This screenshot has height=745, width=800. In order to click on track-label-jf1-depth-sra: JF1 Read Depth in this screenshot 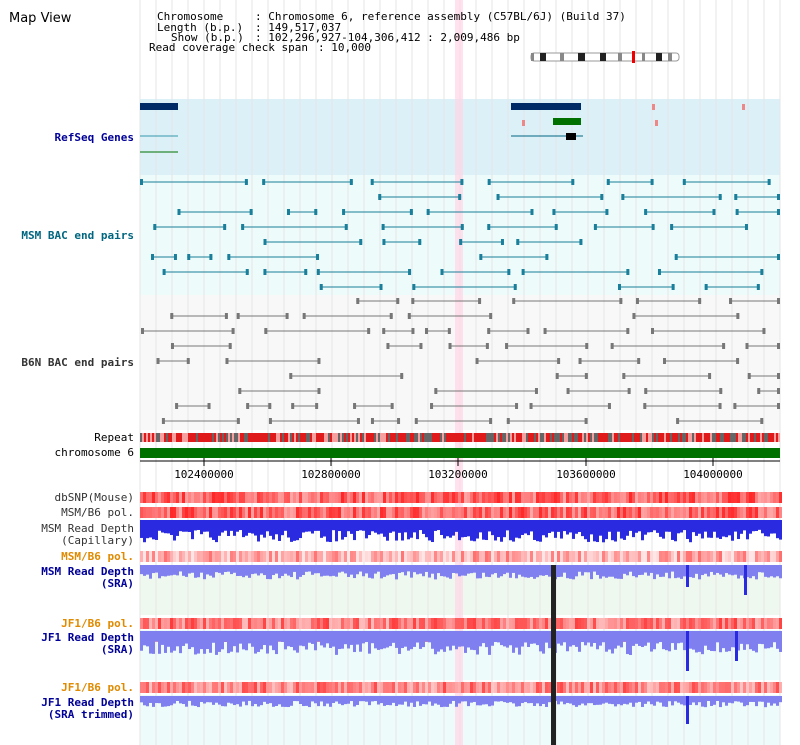, I will do `click(87, 637)`.